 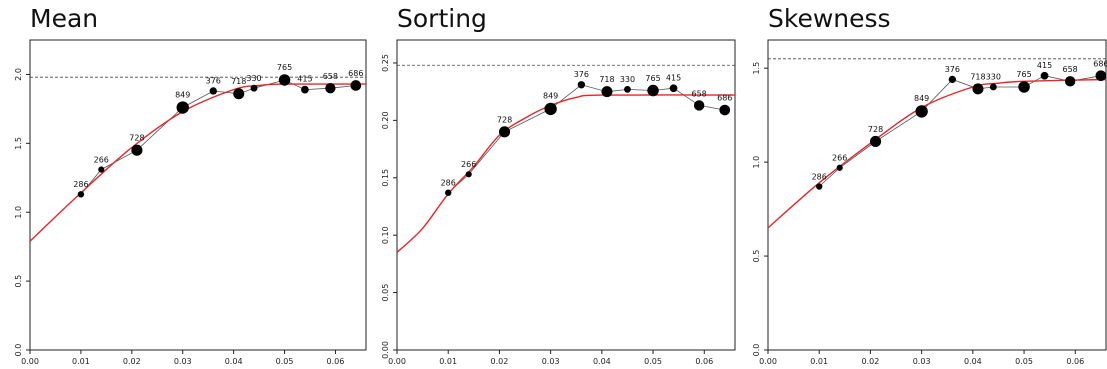 I want to click on y-tick-label: 0.15, so click(x=385, y=178).